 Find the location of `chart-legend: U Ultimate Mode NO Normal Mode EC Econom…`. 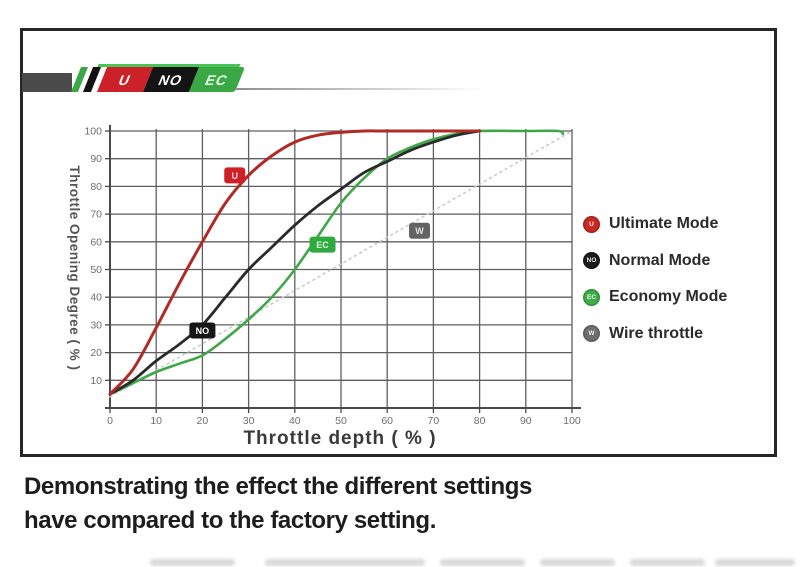

chart-legend: U Ultimate Mode NO Normal Mode EC Econom… is located at coordinates (655, 279).